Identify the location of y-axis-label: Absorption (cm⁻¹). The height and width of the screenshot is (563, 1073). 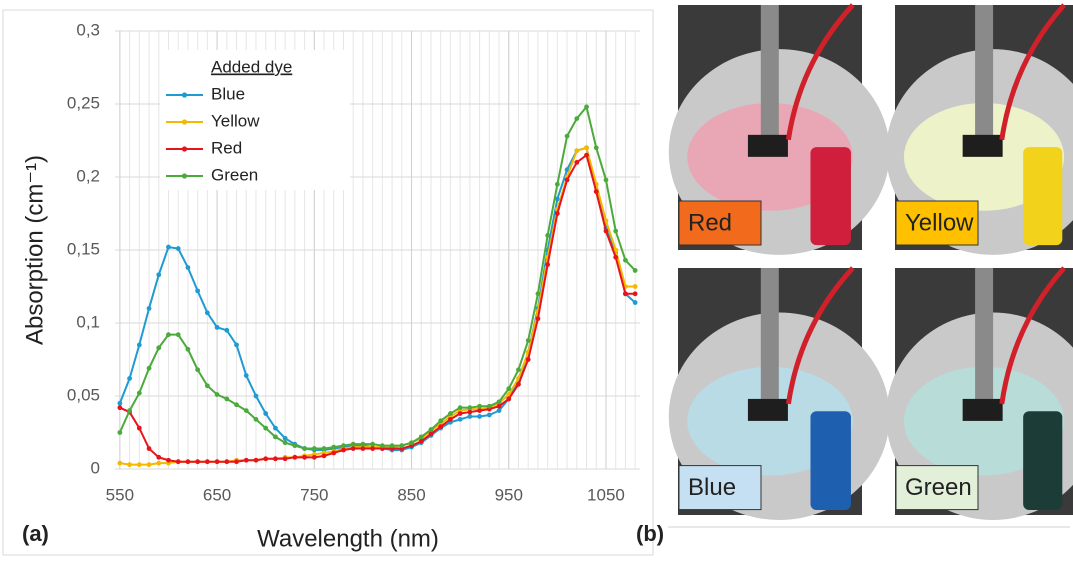
(34, 250).